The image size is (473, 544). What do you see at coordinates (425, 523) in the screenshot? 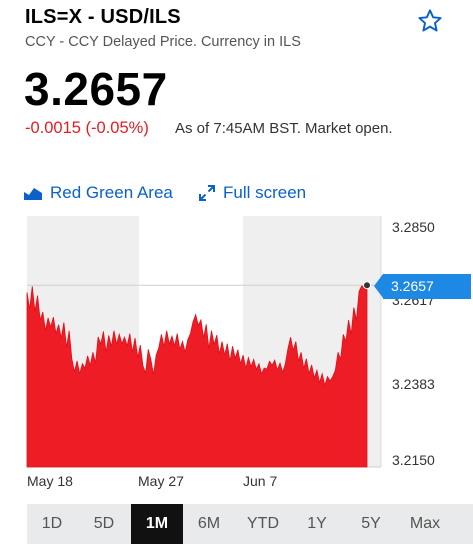
I see `range-button-max: Max` at bounding box center [425, 523].